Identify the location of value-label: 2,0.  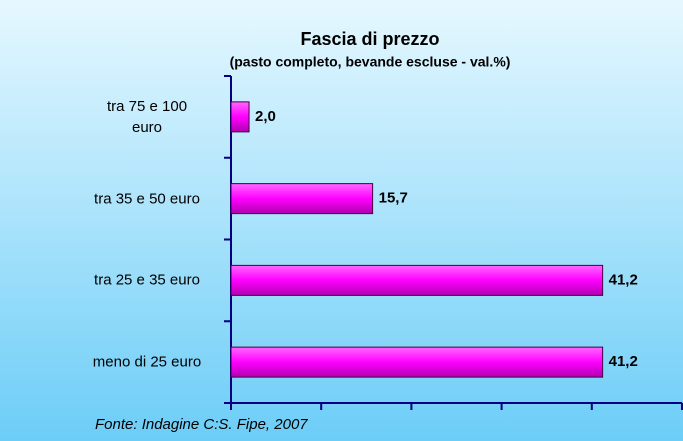
(265, 116).